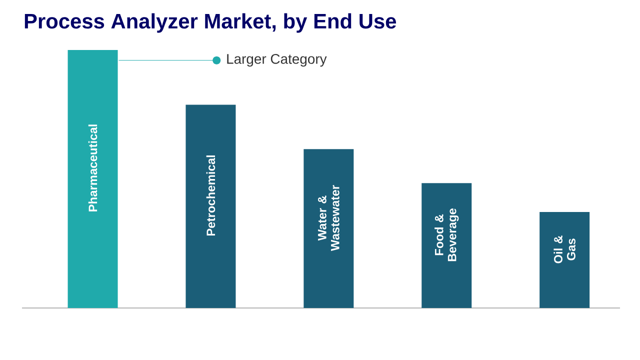 Image resolution: width=640 pixels, height=360 pixels. What do you see at coordinates (210, 23) in the screenshot?
I see `chart-title: Process Analyzer Market, by End Use` at bounding box center [210, 23].